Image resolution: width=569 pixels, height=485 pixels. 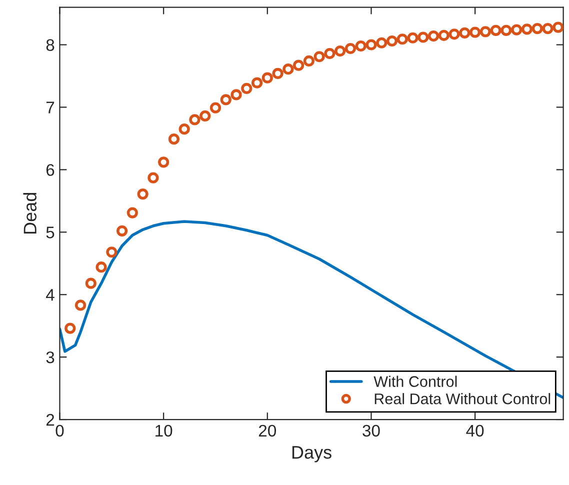 I want to click on y-tick-label: 4, so click(x=50, y=295).